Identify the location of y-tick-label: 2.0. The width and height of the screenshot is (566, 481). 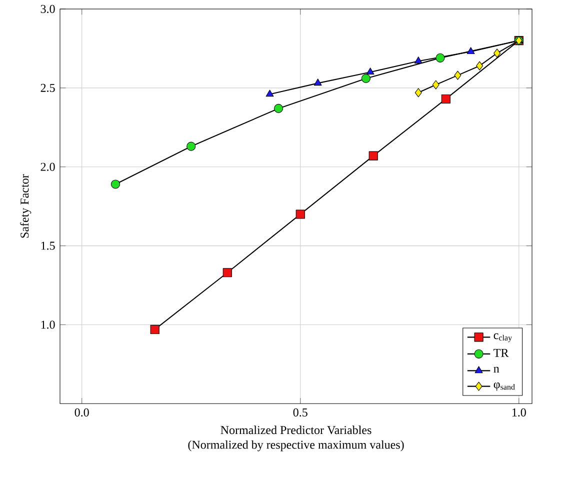
(47, 166).